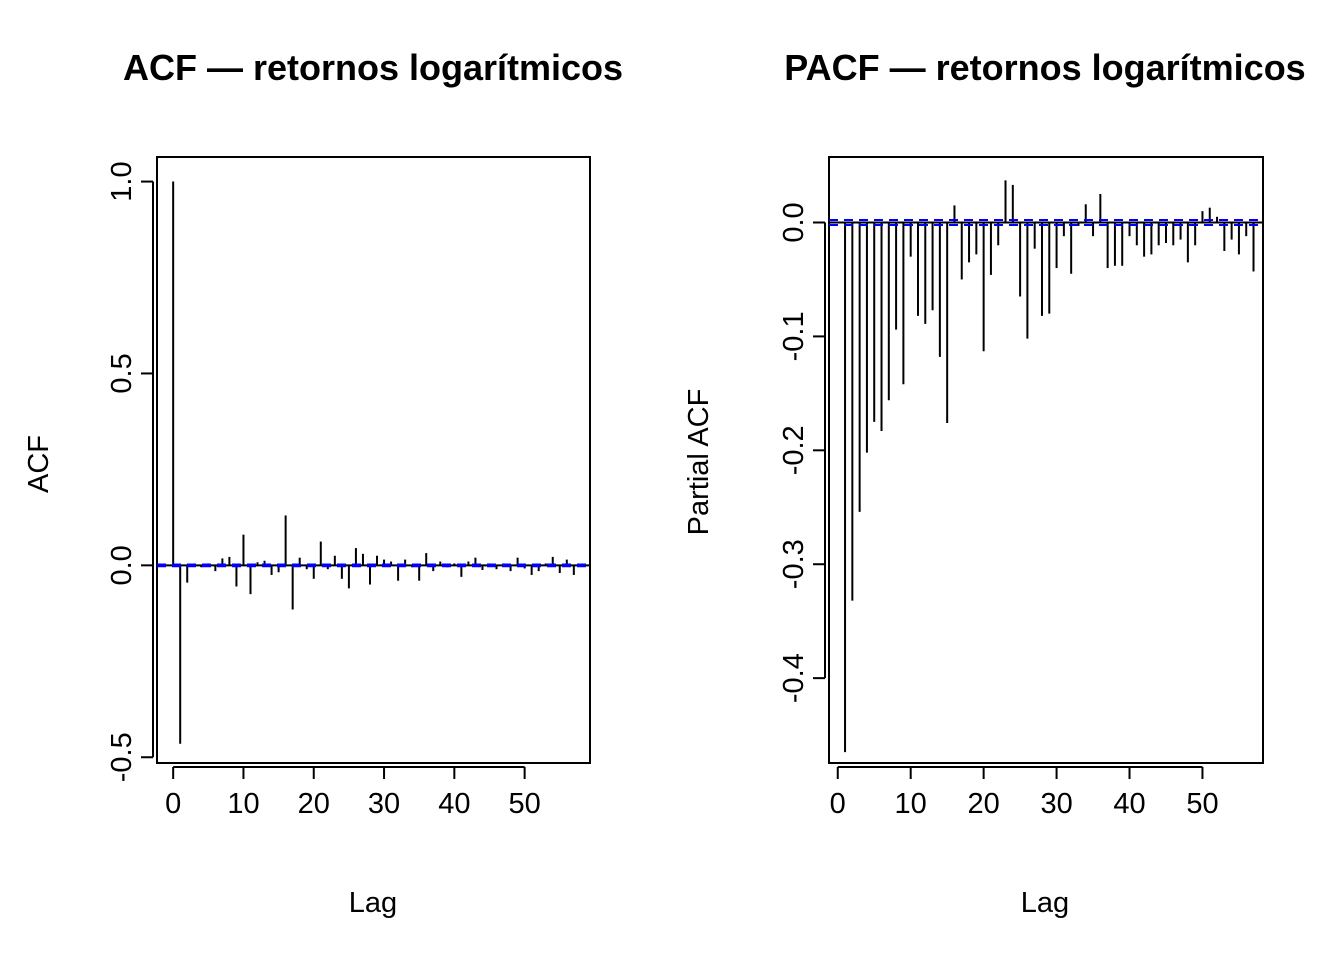 This screenshot has height=960, width=1344. What do you see at coordinates (173, 804) in the screenshot?
I see `acf-x-tick-label: 0` at bounding box center [173, 804].